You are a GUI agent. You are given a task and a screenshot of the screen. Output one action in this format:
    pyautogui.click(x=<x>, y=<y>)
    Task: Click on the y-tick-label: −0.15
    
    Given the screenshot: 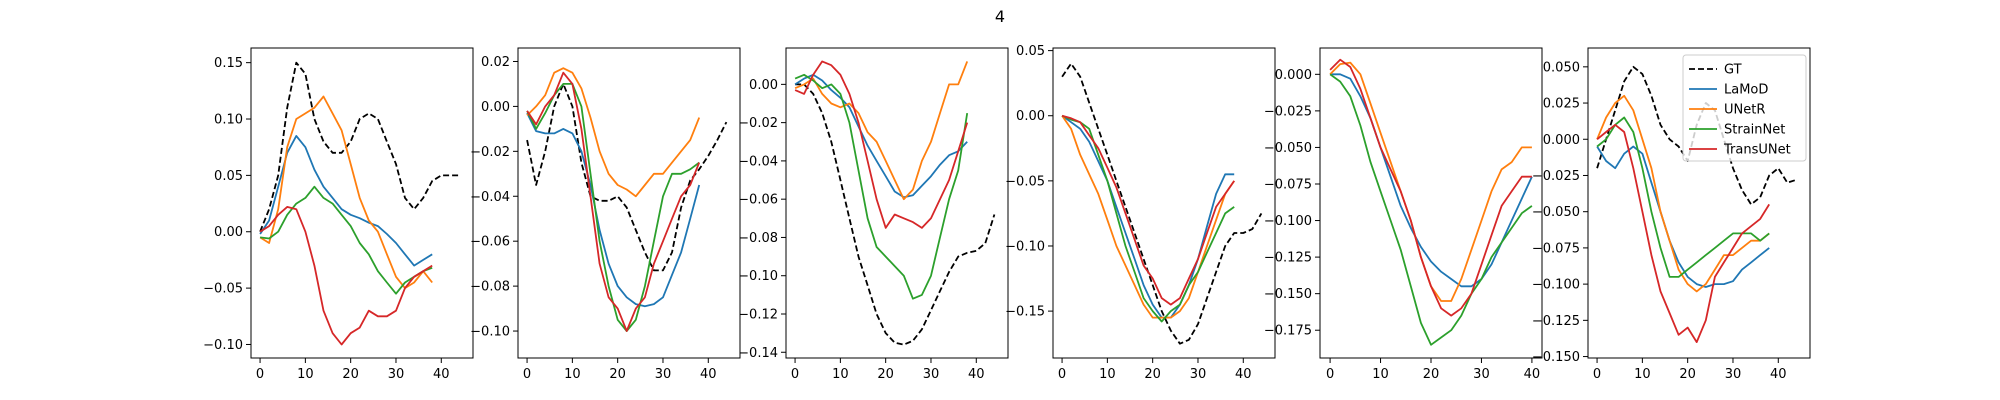 What is the action you would take?
    pyautogui.click(x=1025, y=312)
    